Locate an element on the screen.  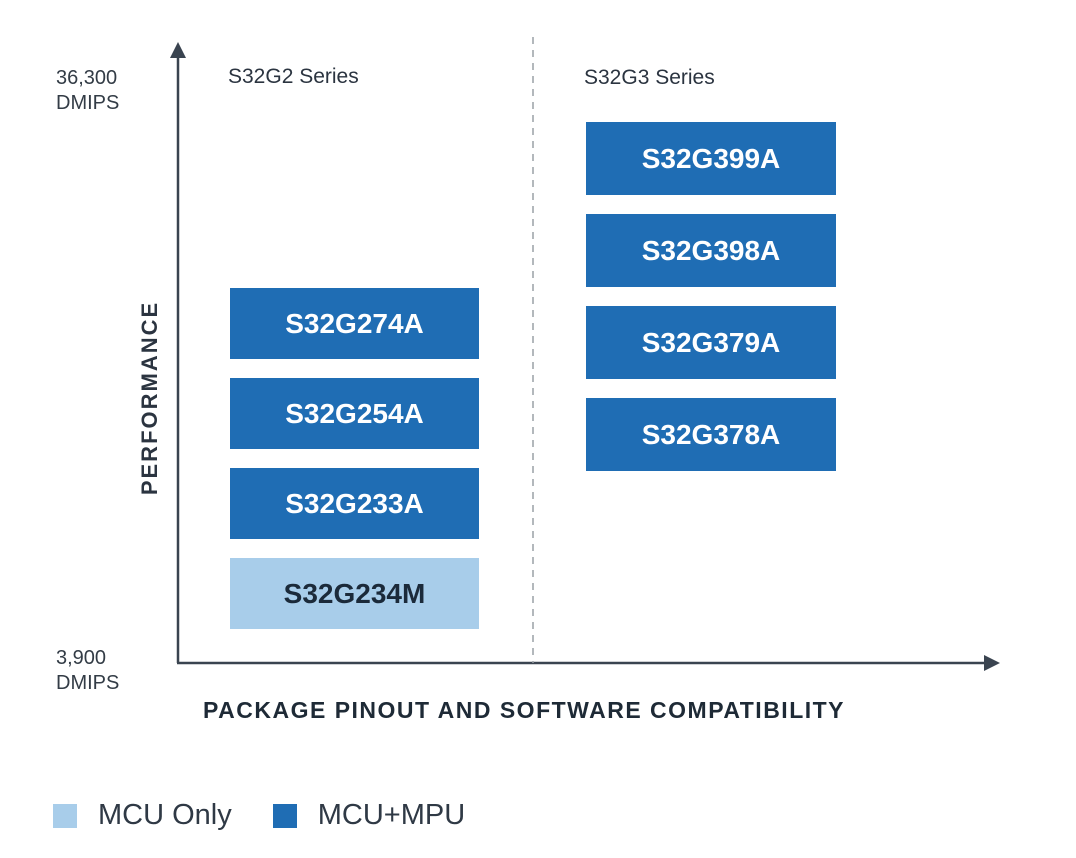
legend: MCU Only MCU+MPU is located at coordinates (259, 815).